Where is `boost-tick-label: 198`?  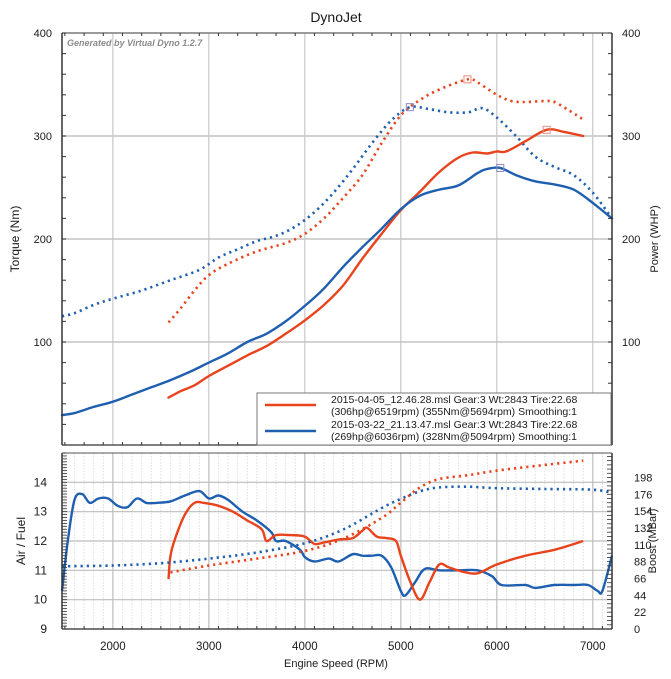
boost-tick-label: 198 is located at coordinates (643, 478).